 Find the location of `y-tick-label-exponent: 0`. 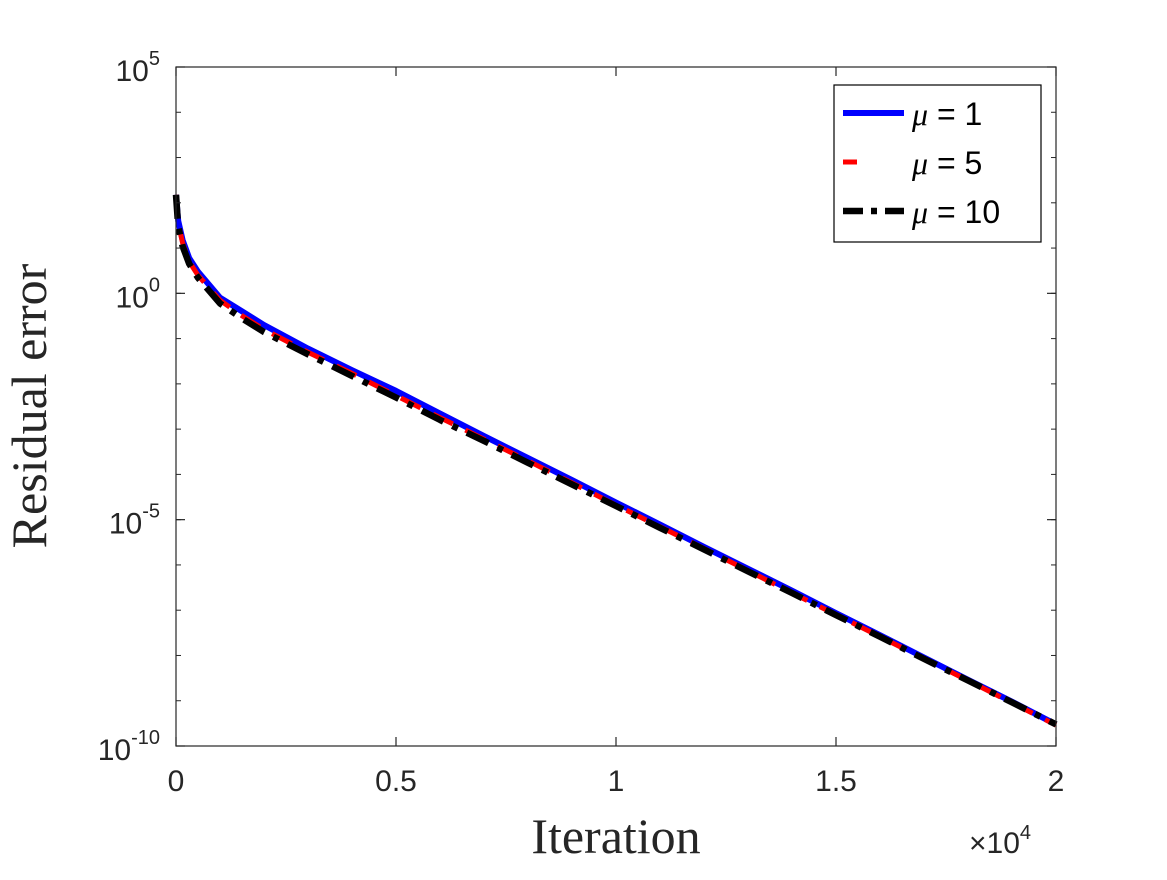

y-tick-label-exponent: 0 is located at coordinates (154, 285).